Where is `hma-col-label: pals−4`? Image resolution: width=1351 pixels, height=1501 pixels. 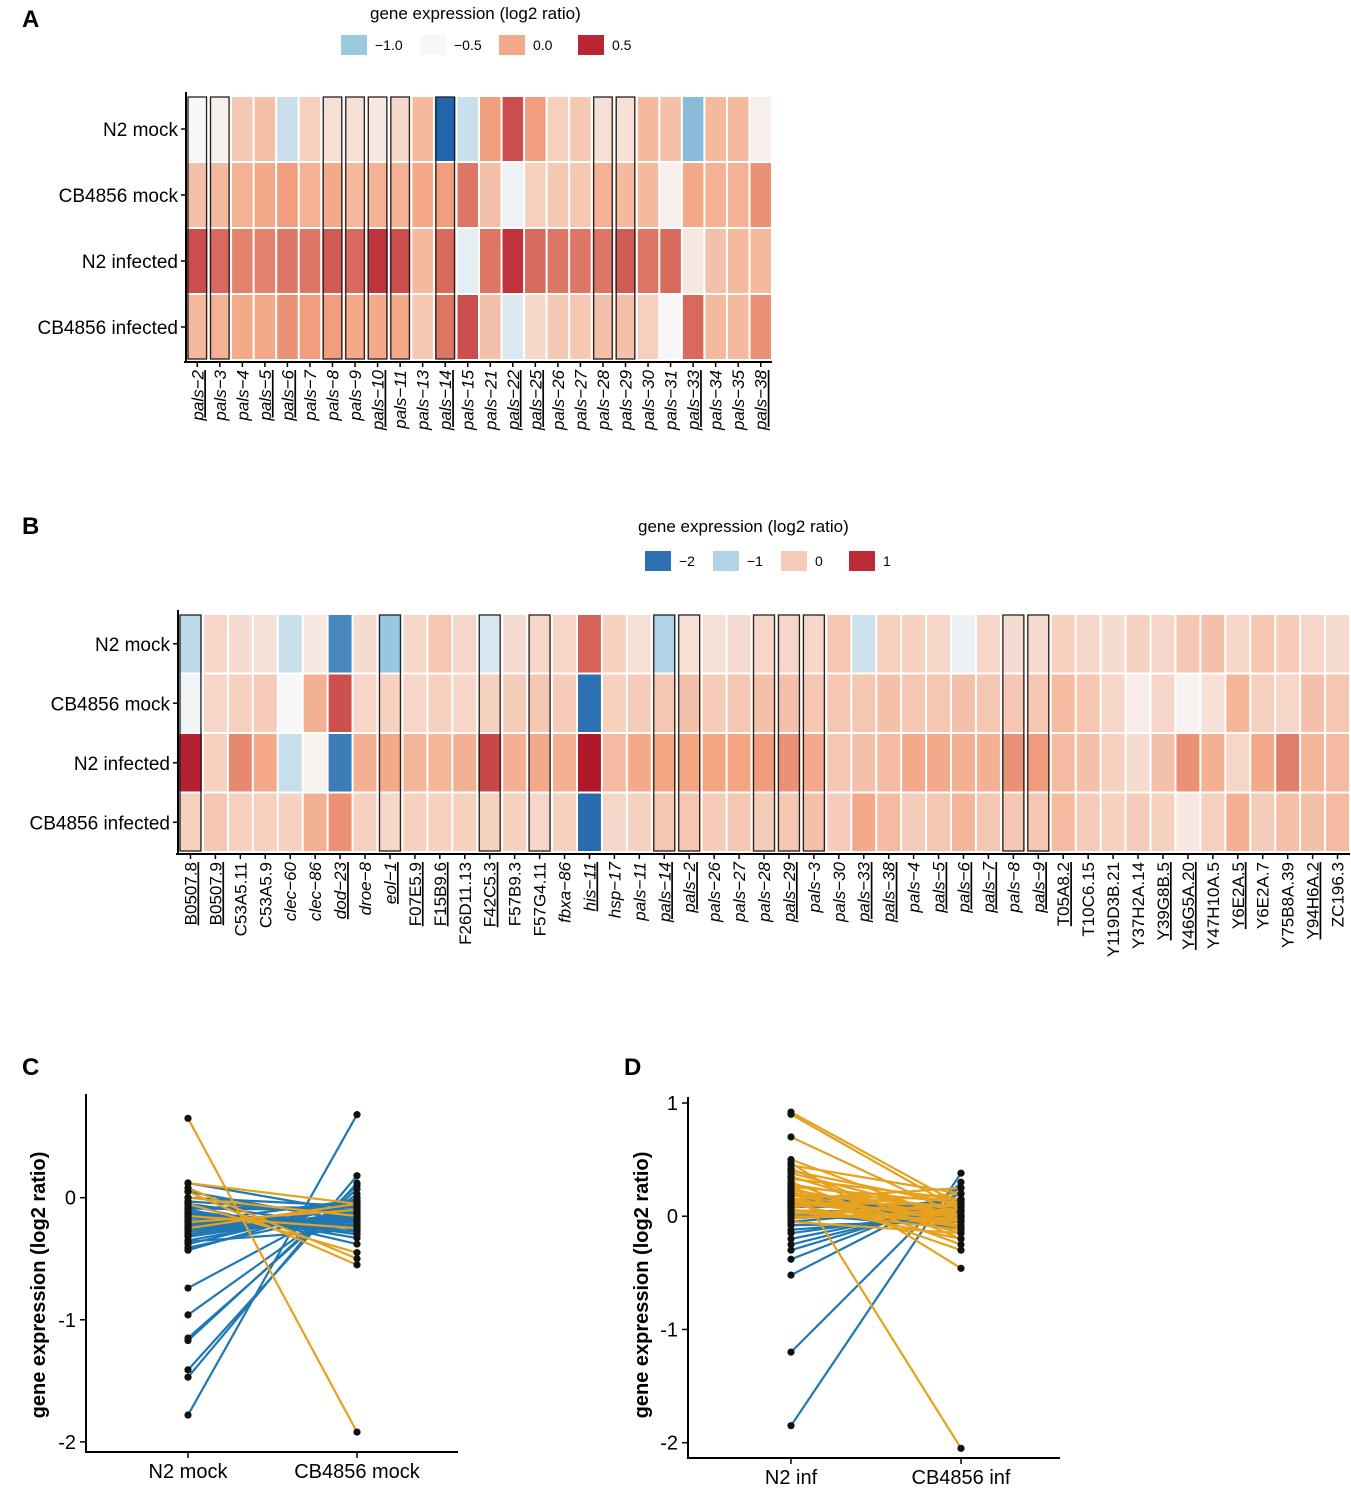 hma-col-label: pals−4 is located at coordinates (242, 396).